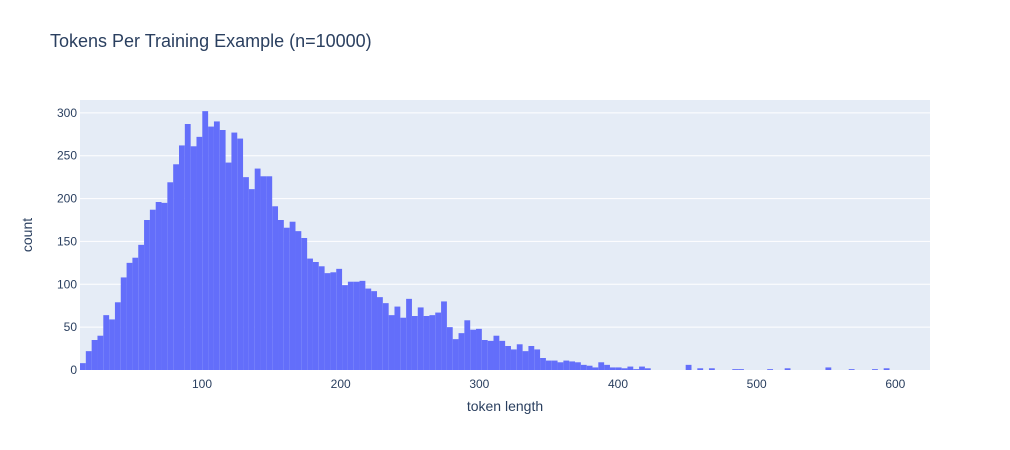 This screenshot has width=1010, height=450. I want to click on x-tick-label: 100, so click(202, 384).